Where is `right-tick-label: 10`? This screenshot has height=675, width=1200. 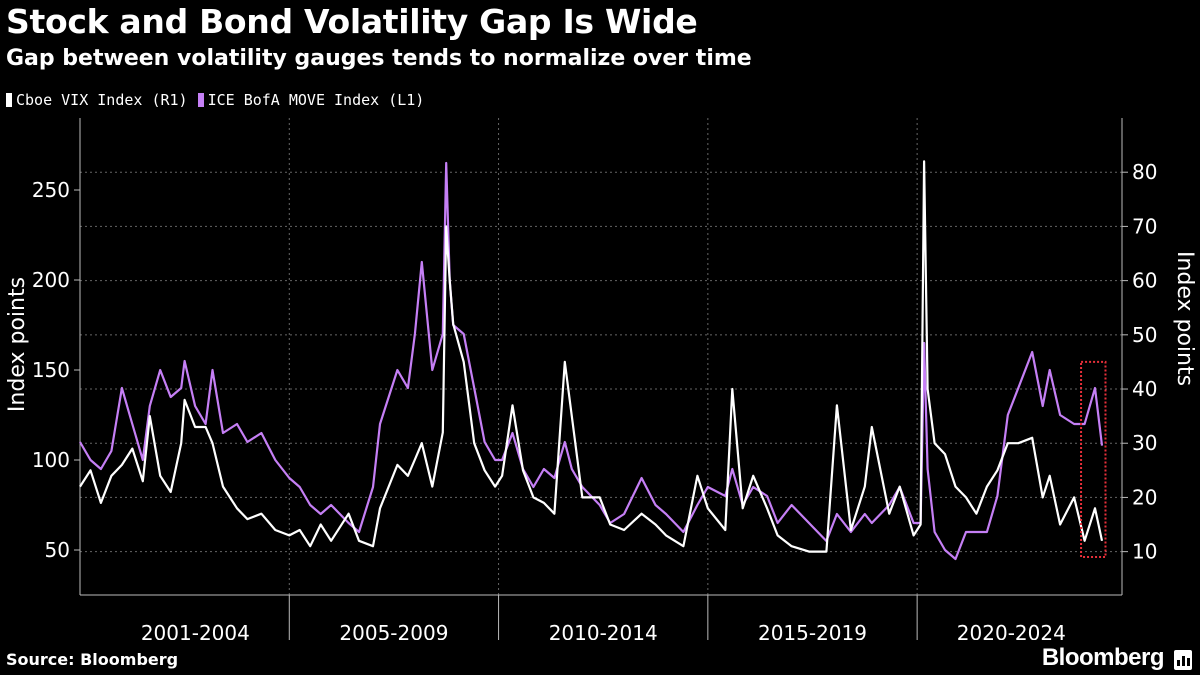
right-tick-label: 10 is located at coordinates (1144, 552).